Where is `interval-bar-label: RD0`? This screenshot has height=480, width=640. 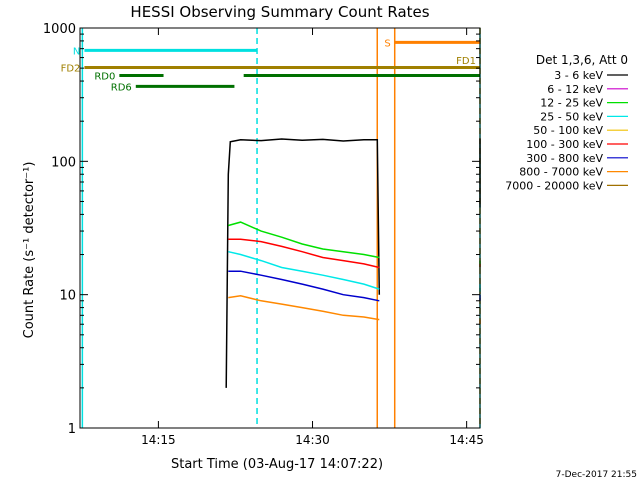
interval-bar-label: RD0 is located at coordinates (104, 77).